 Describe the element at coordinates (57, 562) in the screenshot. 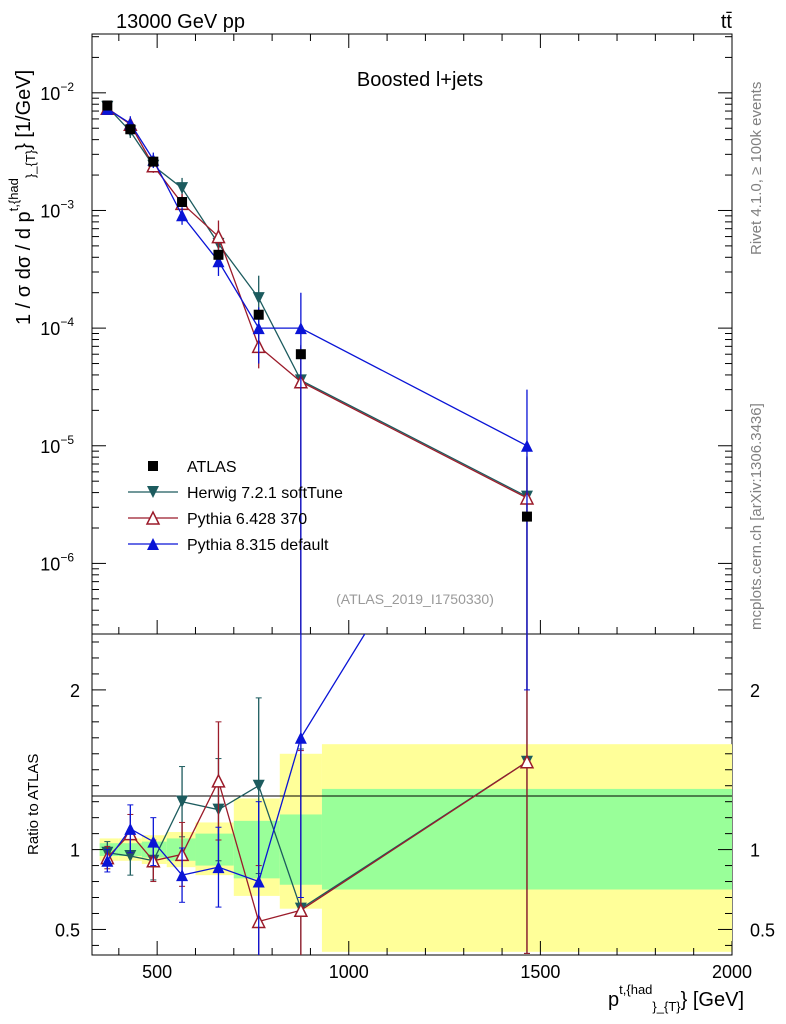

I see `main-y-tick-label: 10⁻⁶` at that location.